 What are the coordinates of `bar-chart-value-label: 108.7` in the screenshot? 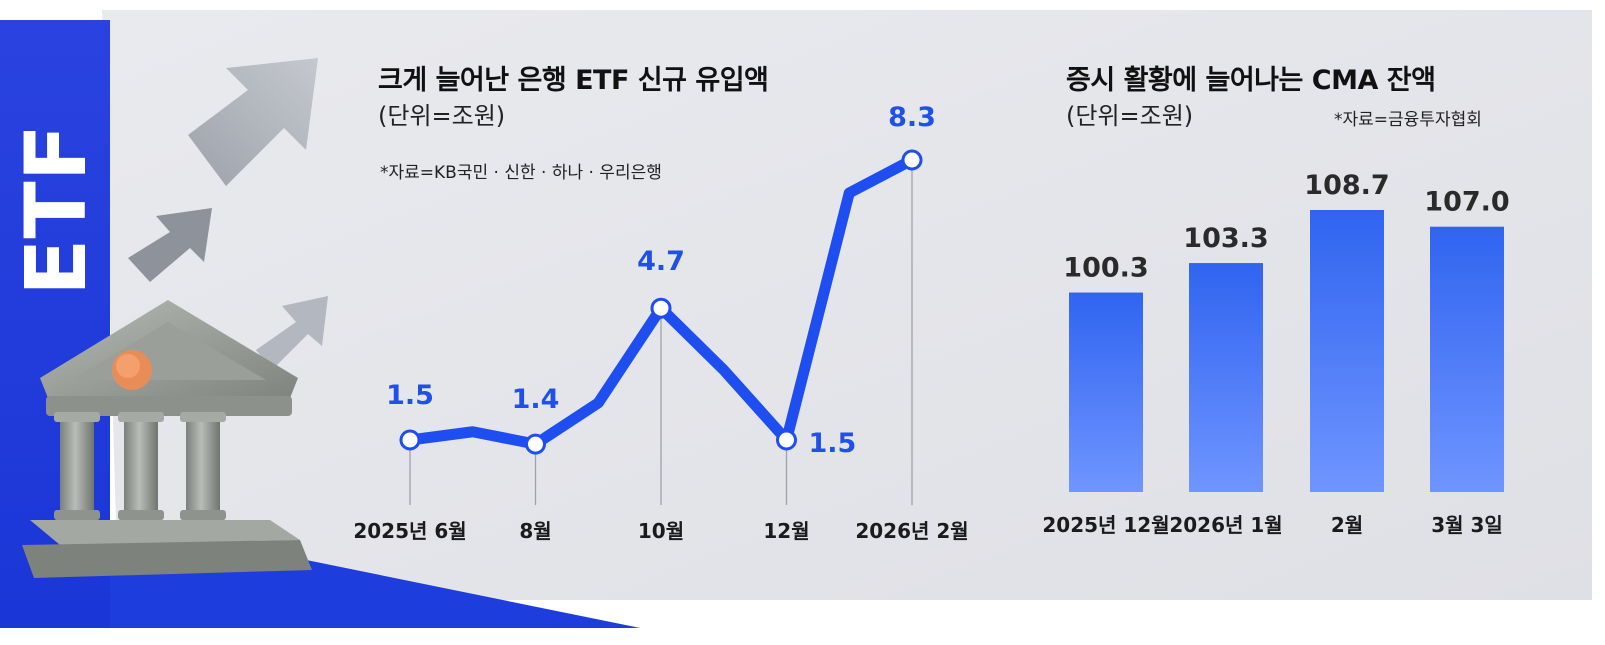 It's located at (1346, 185).